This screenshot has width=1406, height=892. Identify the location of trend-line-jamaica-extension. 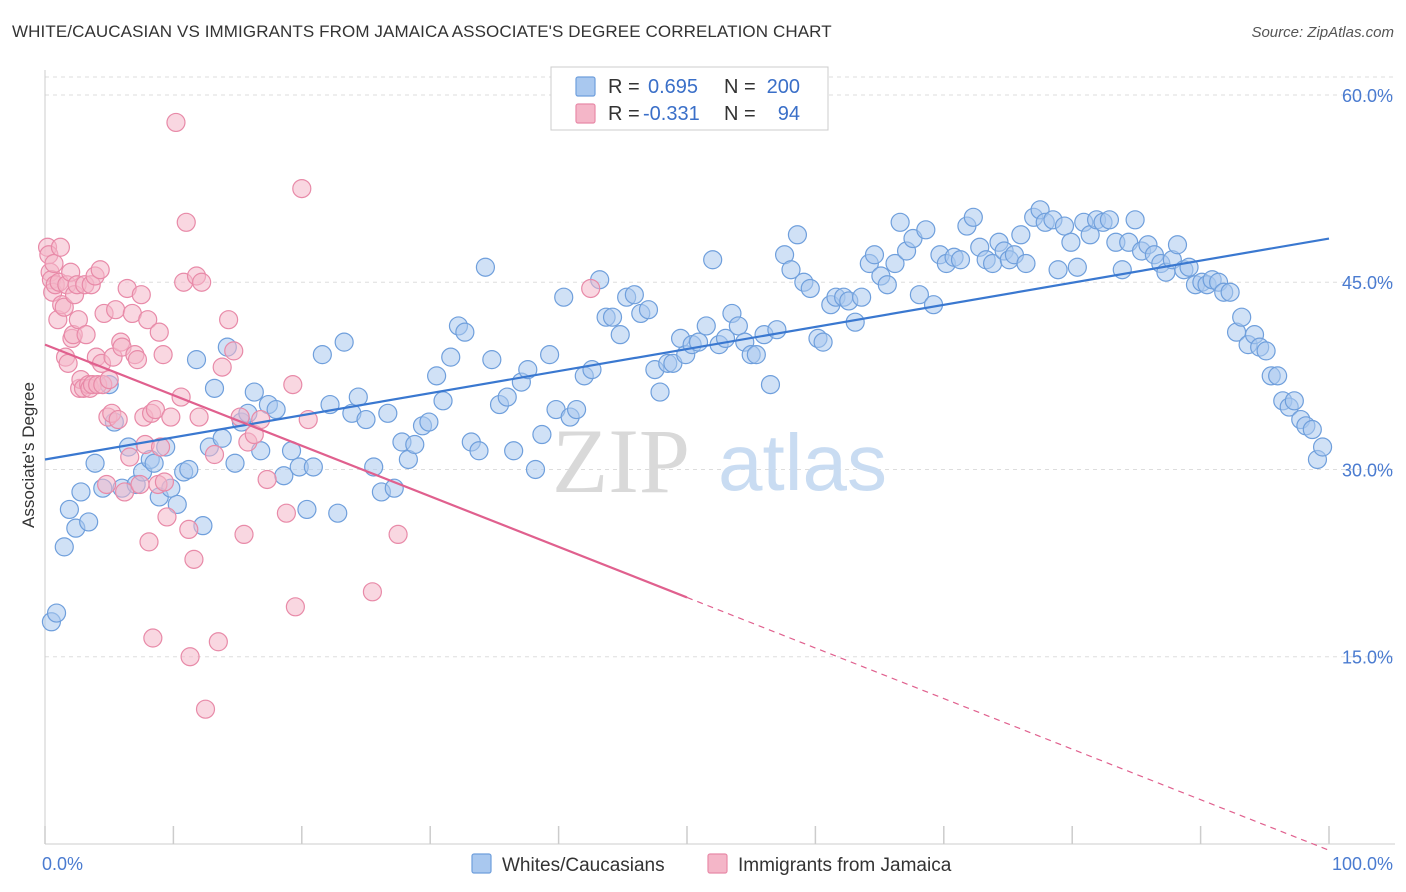
(1008, 723).